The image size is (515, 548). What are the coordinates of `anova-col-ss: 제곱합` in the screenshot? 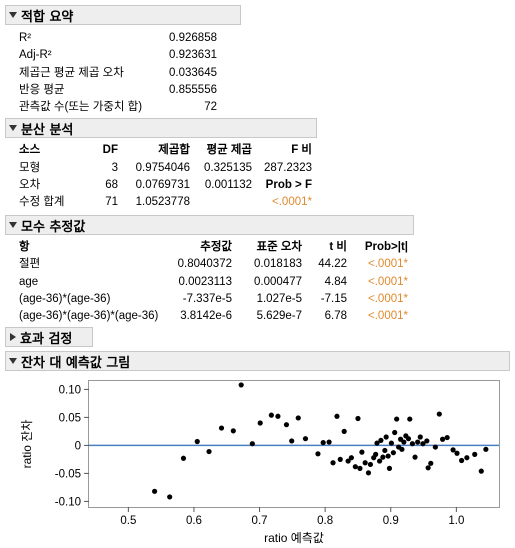 It's located at (174, 150).